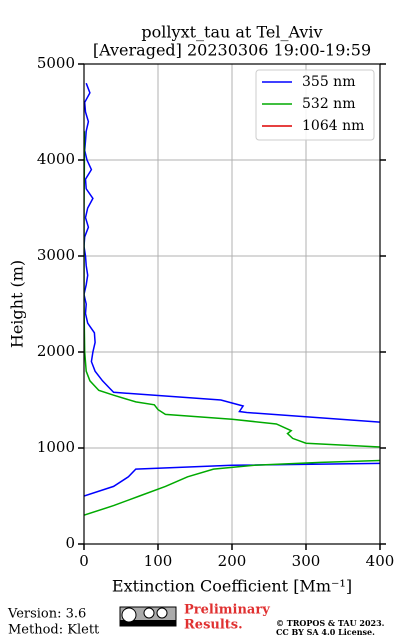  What do you see at coordinates (148, 616) in the screenshot?
I see `cc-badge` at bounding box center [148, 616].